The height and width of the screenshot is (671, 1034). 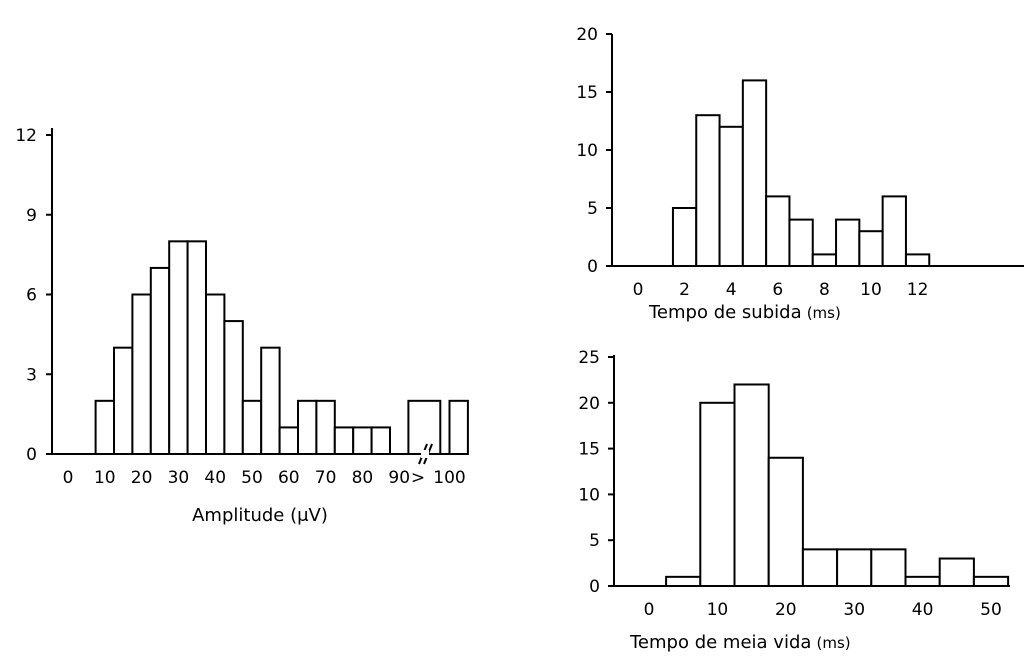 I want to click on amp-y-tick-label-4: 12, so click(x=26, y=136).